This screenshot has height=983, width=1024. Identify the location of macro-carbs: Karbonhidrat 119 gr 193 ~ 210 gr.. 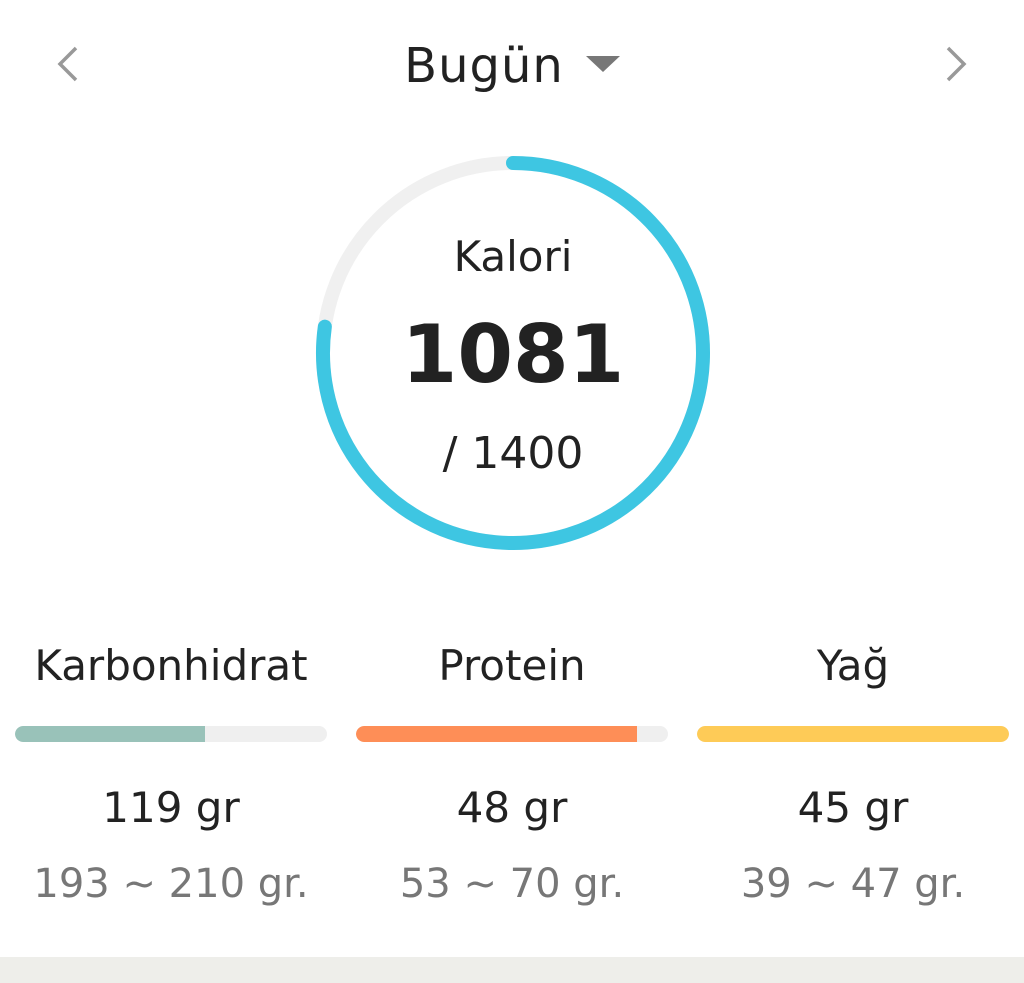
(171, 775).